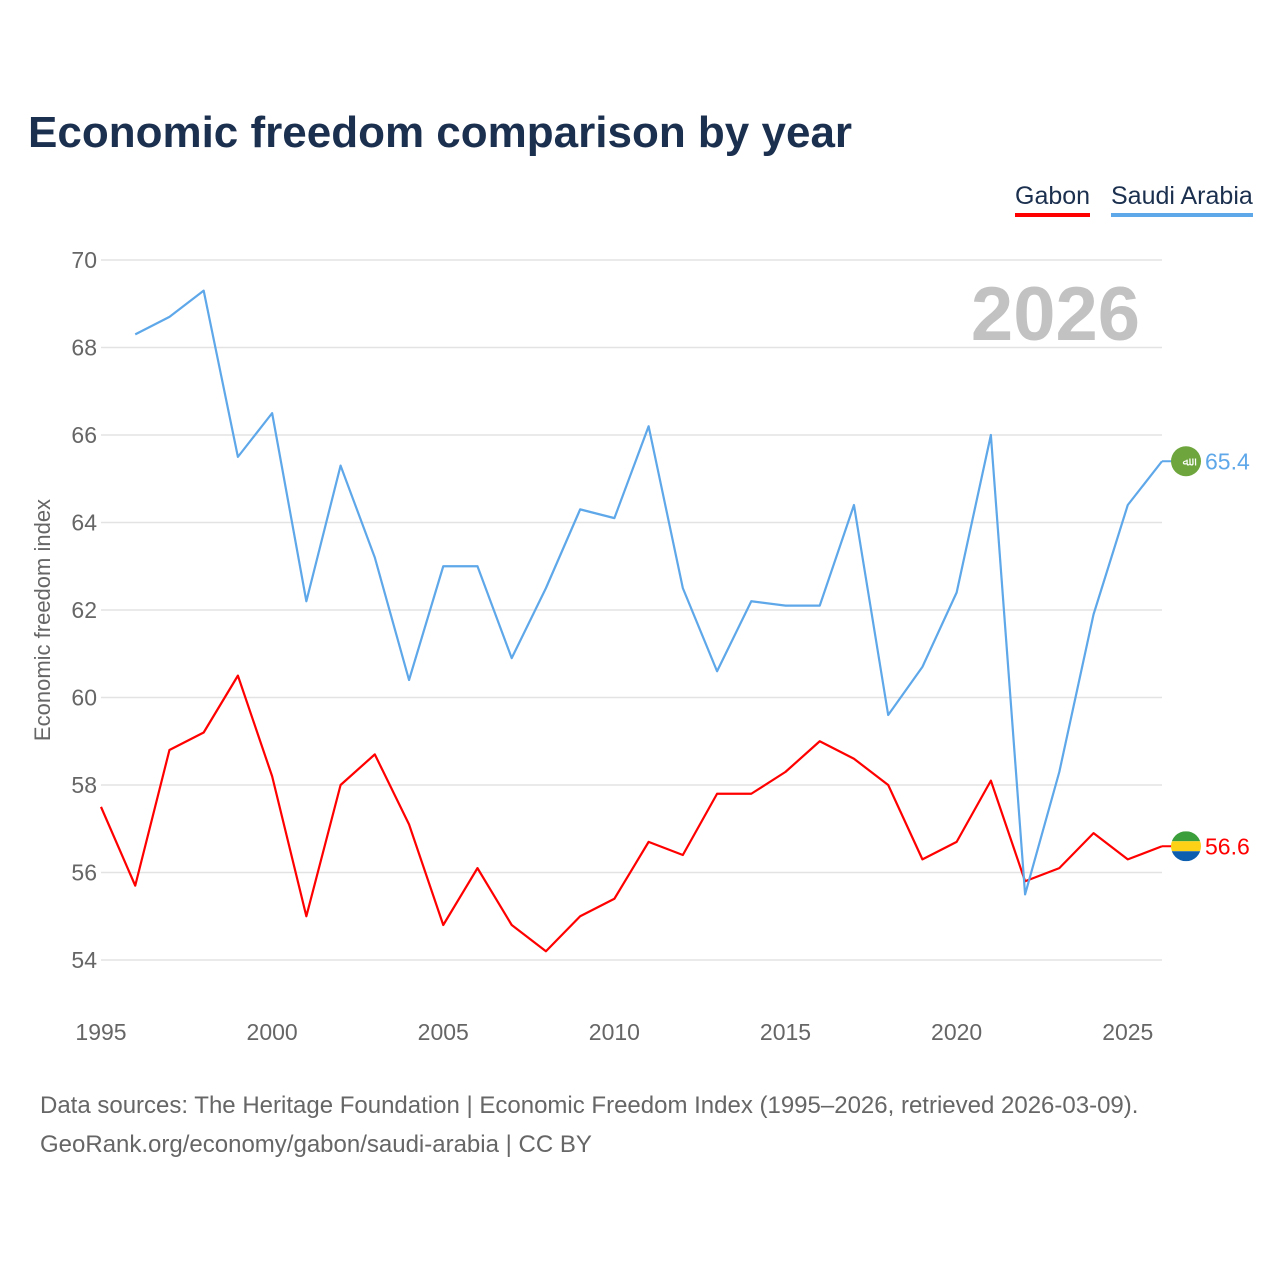  What do you see at coordinates (42, 620) in the screenshot?
I see `y-axis-label: Economic freedom index` at bounding box center [42, 620].